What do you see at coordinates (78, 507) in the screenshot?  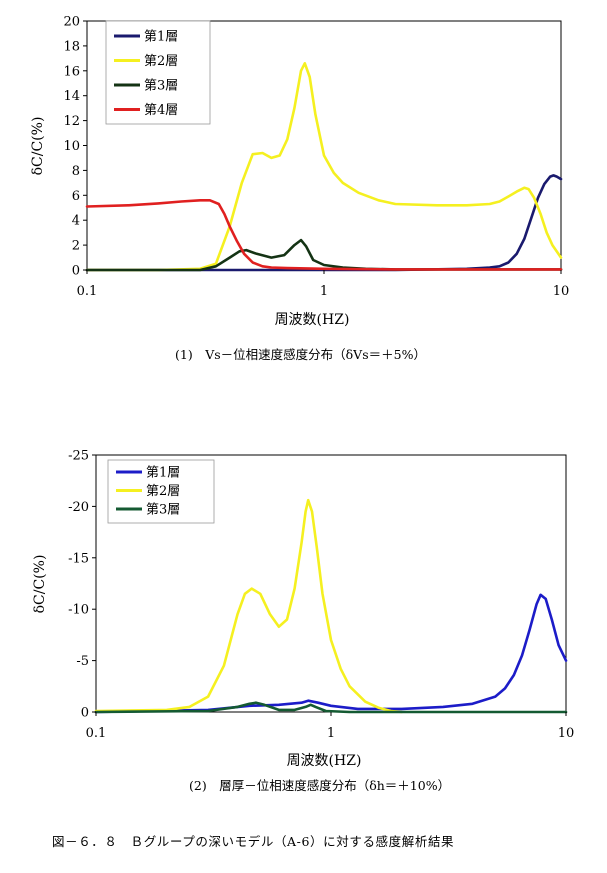 I see `y-tick-label: -20` at bounding box center [78, 507].